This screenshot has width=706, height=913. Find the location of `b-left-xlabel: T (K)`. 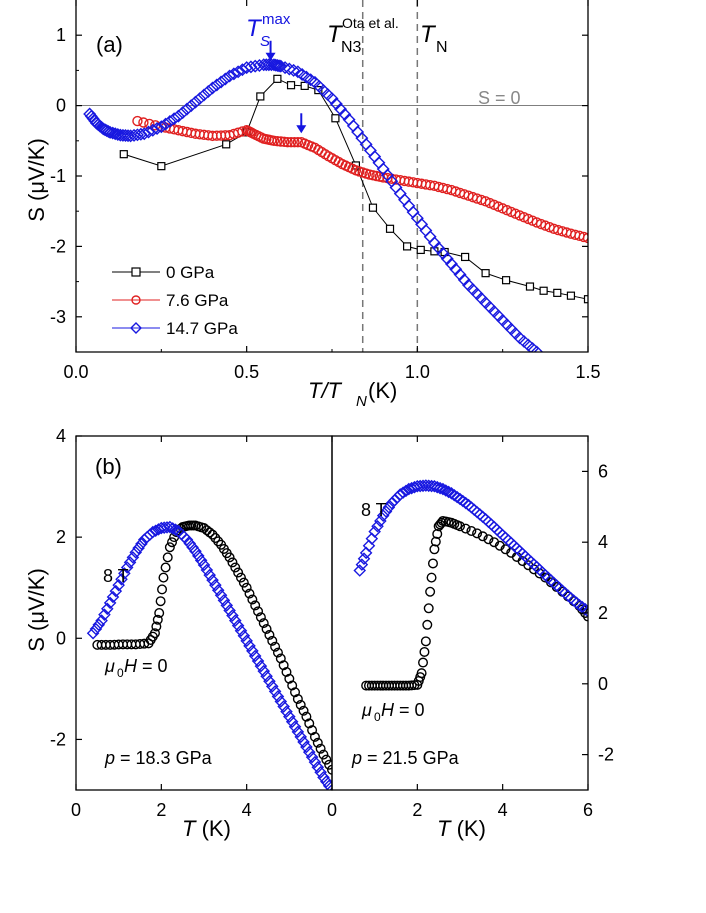

b-left-xlabel: T (K) is located at coordinates (206, 828).